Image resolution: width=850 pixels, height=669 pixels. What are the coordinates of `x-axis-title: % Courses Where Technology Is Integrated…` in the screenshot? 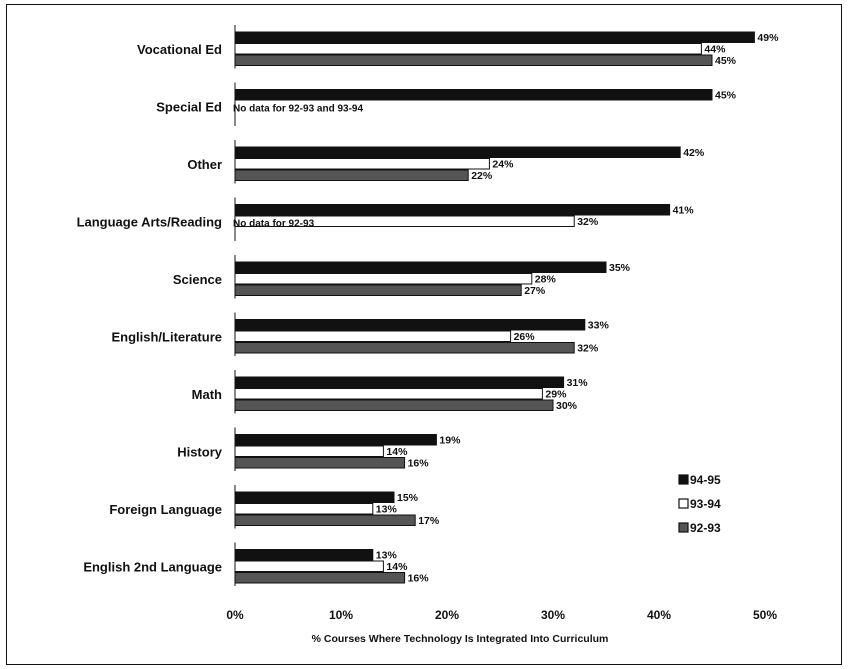 It's located at (460, 639).